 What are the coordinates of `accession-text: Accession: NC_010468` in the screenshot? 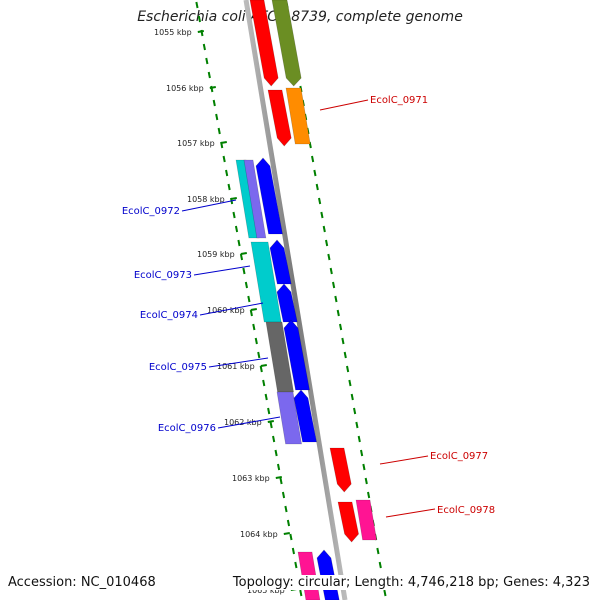 It's located at (82, 582).